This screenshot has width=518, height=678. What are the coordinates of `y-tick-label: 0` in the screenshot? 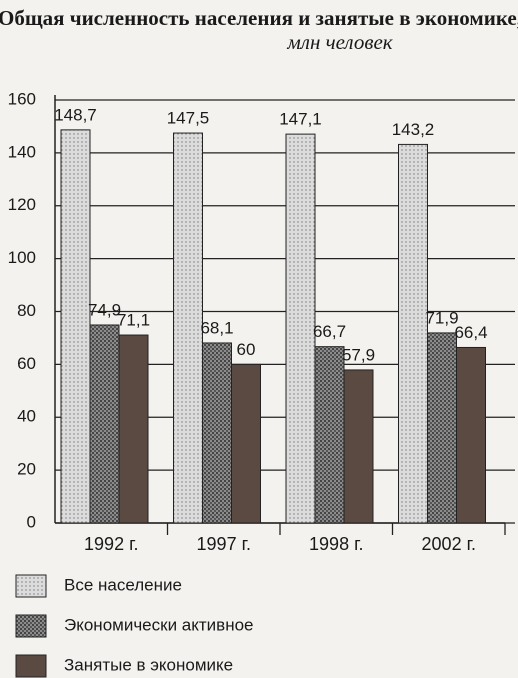 It's located at (31, 521).